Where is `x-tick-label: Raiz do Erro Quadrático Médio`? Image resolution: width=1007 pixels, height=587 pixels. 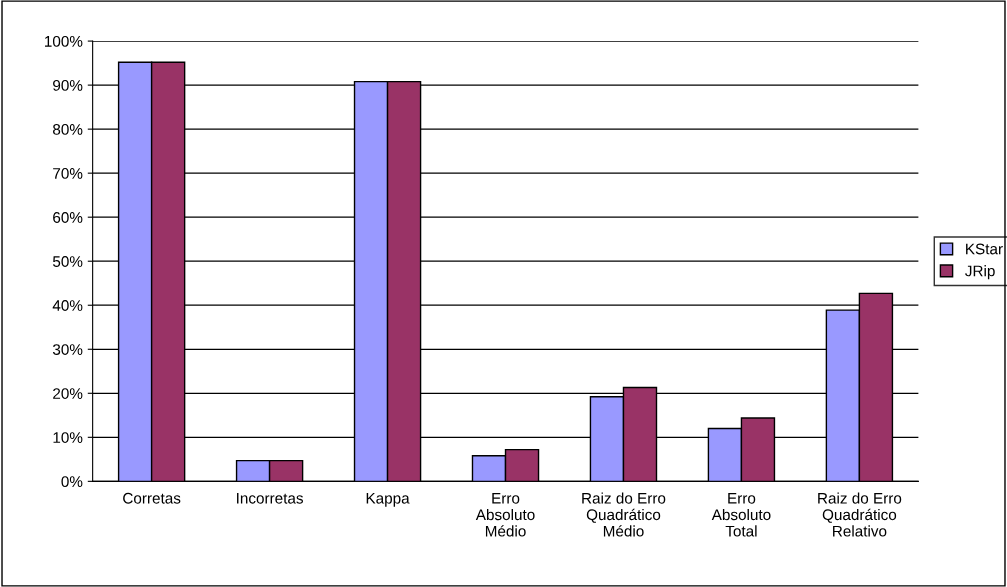
x-tick-label: Raiz do Erro Quadrático Médio is located at coordinates (624, 514).